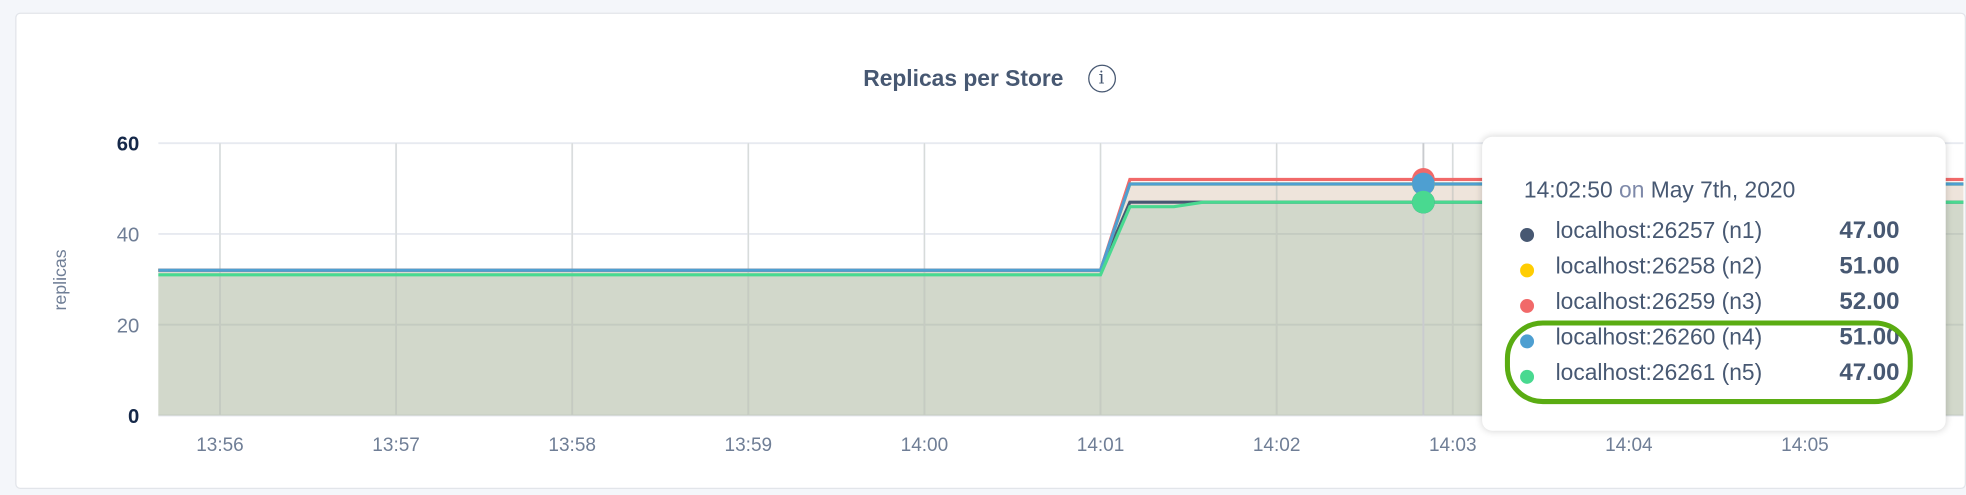 This screenshot has width=1966, height=495. What do you see at coordinates (60, 279) in the screenshot?
I see `y-axis-label: replicas` at bounding box center [60, 279].